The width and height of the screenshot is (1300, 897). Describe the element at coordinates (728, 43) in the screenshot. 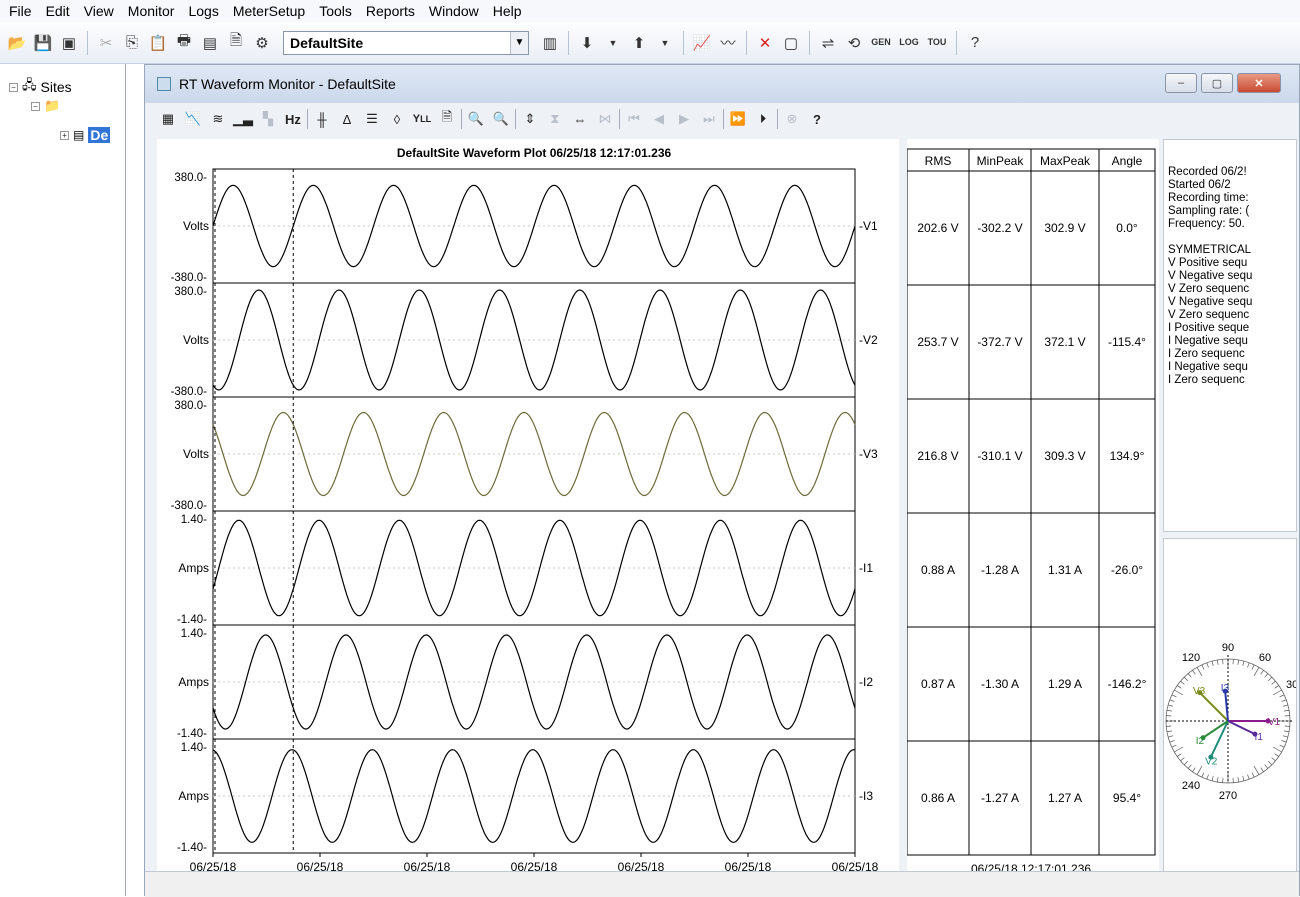

I see `waveform-icon: 〰` at that location.